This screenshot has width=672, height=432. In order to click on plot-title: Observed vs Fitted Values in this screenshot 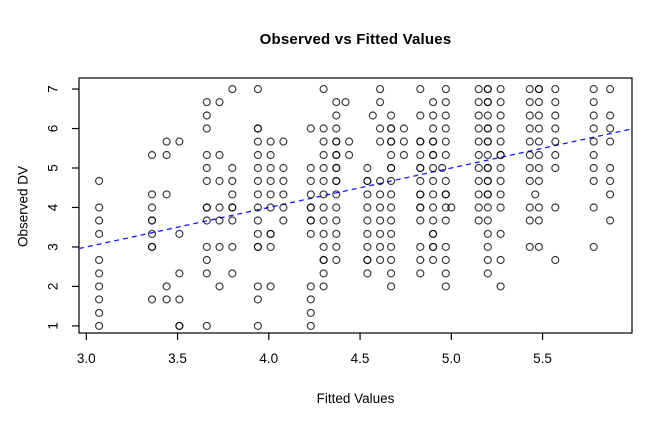, I will do `click(355, 39)`.